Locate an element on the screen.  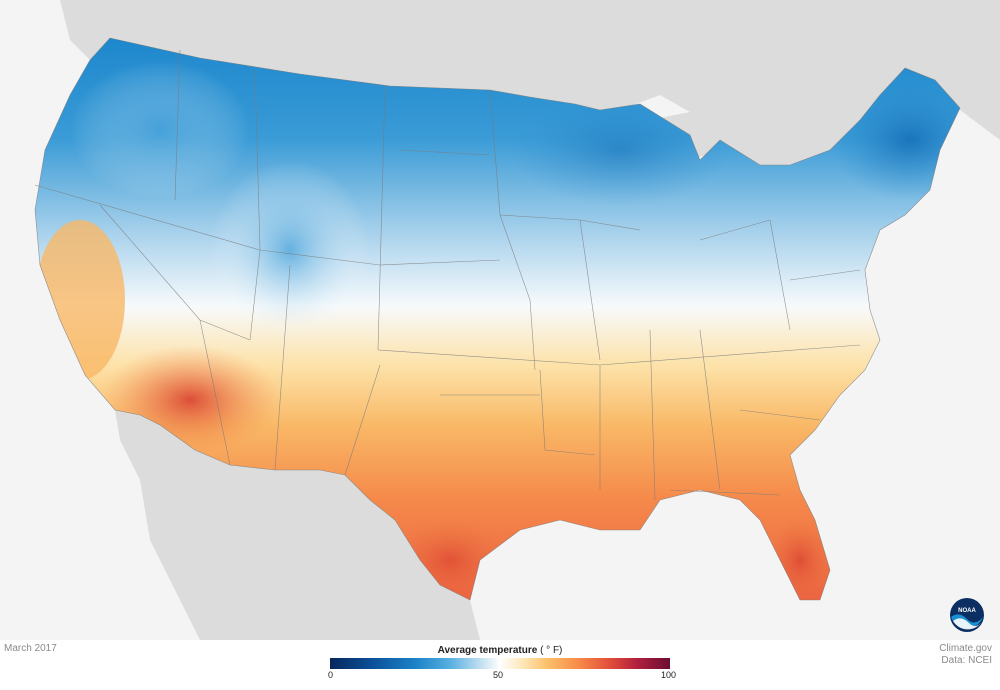
noaa-logo: NOAA is located at coordinates (967, 615).